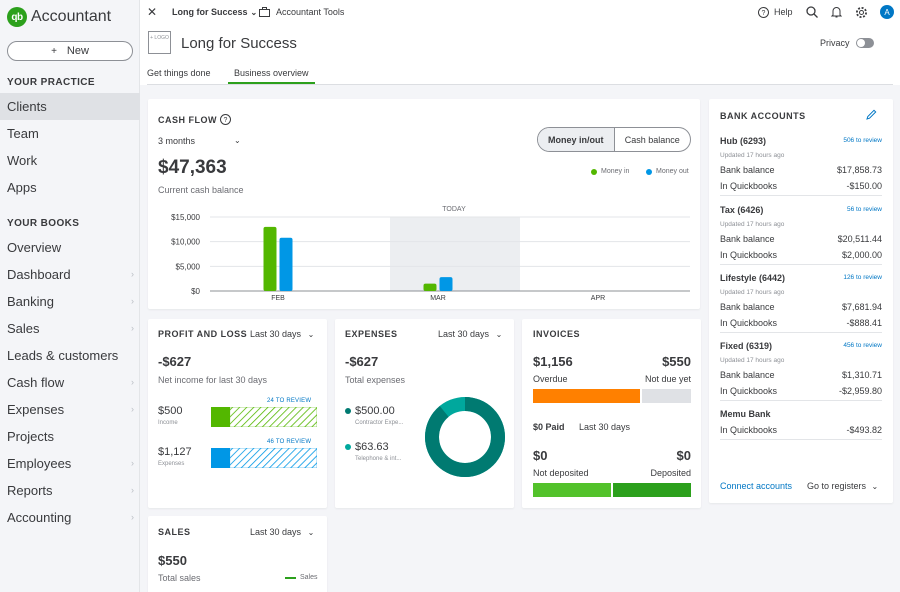  What do you see at coordinates (652, 139) in the screenshot?
I see `cash-balance-option: Cash balance` at bounding box center [652, 139].